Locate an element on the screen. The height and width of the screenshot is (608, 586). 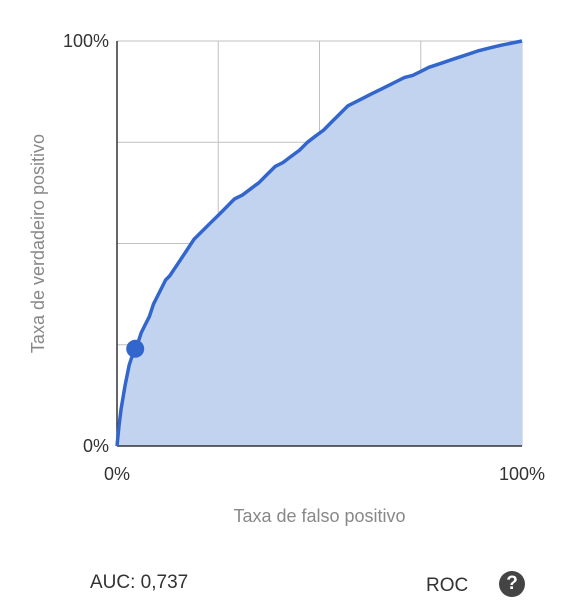
x-axis-title: Taxa de falso positivo is located at coordinates (319, 516).